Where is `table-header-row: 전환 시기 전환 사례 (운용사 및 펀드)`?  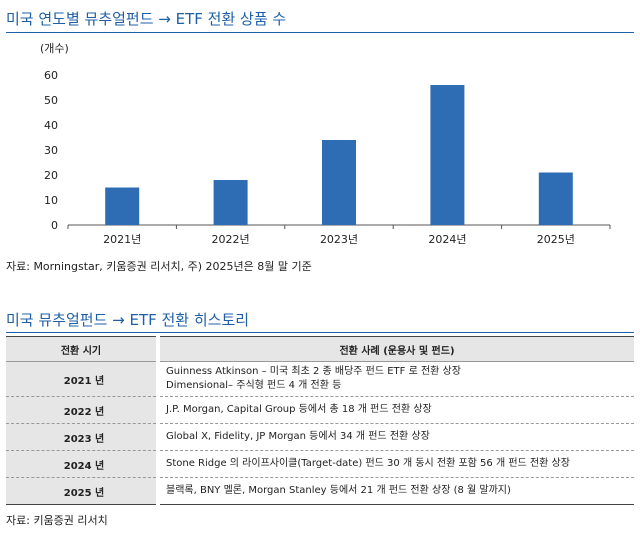 table-header-row: 전환 시기 전환 사례 (운용사 및 펀드) is located at coordinates (320, 349).